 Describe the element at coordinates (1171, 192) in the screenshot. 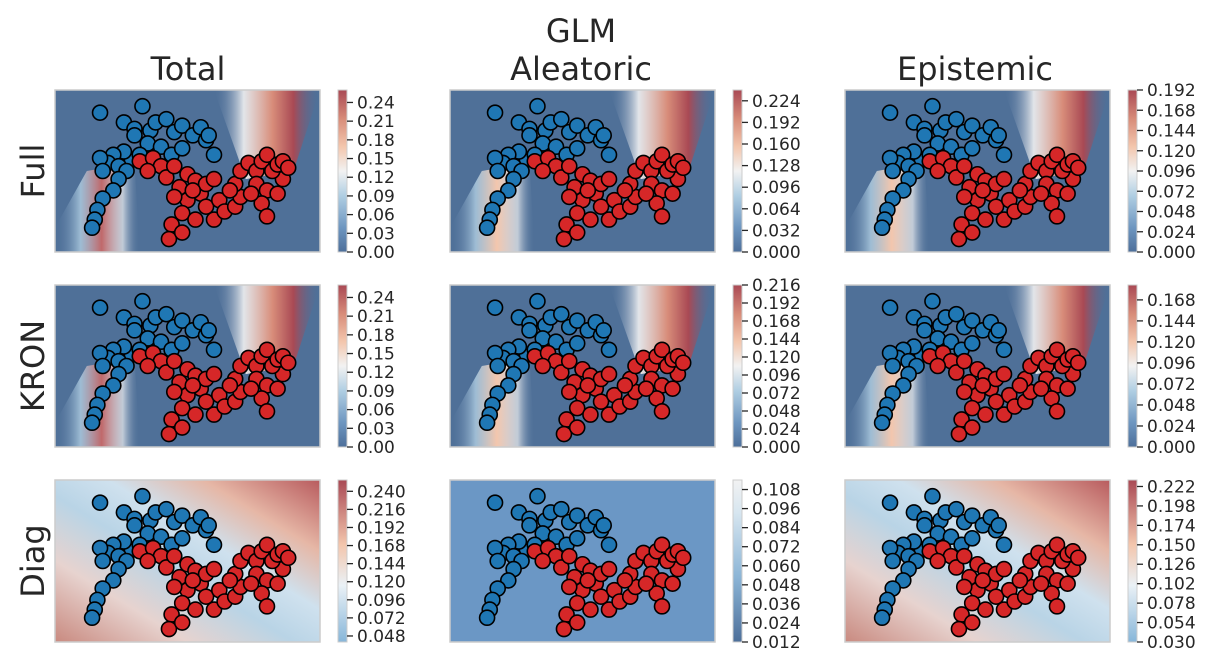

I see `colorbar-tick-label: 0.072` at that location.